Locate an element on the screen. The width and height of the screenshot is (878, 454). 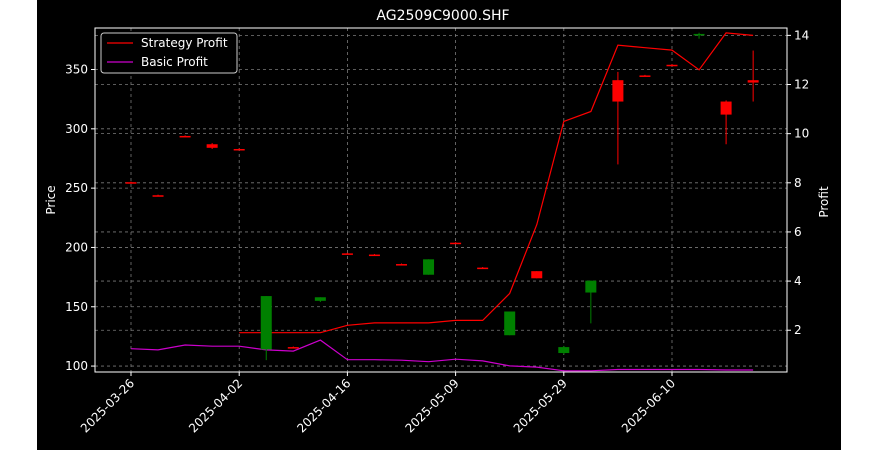
left-tick-label: 200 is located at coordinates (76, 247).